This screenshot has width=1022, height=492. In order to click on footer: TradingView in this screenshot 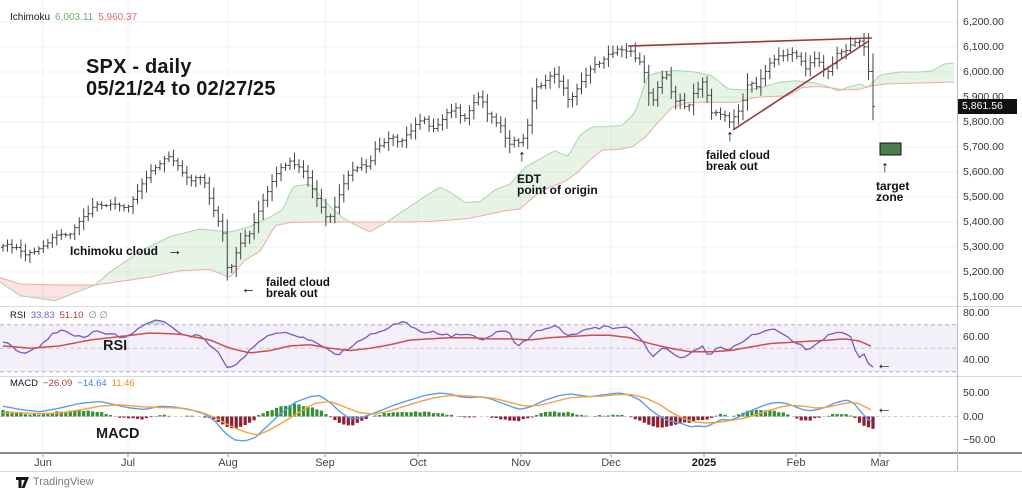, I will do `click(511, 482)`.